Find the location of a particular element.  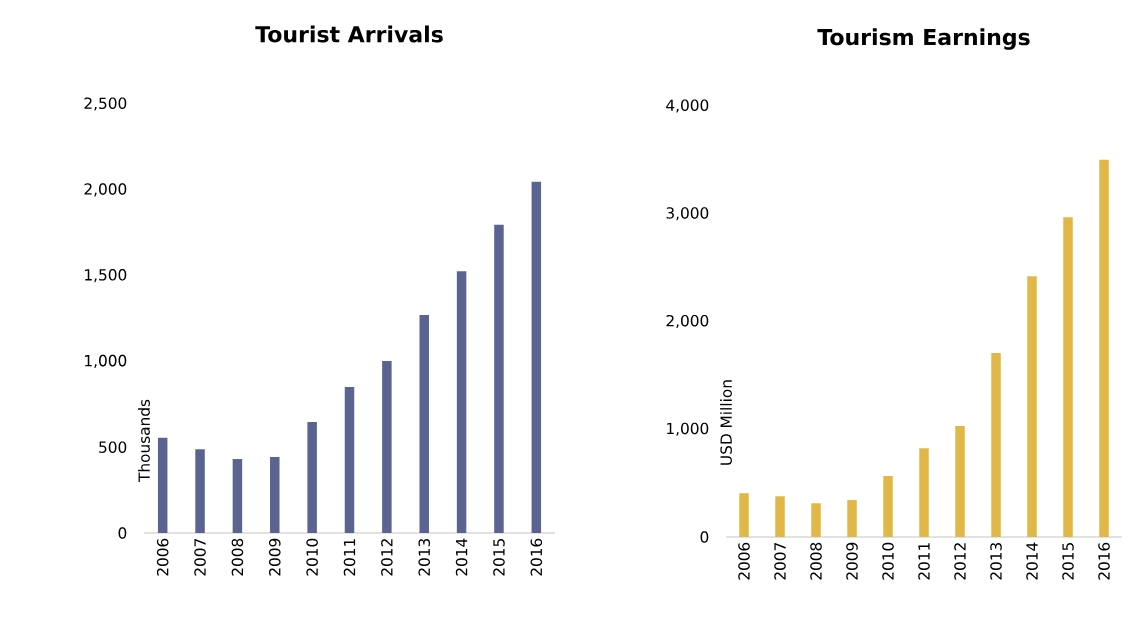

y-tick-label: 500 is located at coordinates (113, 447).